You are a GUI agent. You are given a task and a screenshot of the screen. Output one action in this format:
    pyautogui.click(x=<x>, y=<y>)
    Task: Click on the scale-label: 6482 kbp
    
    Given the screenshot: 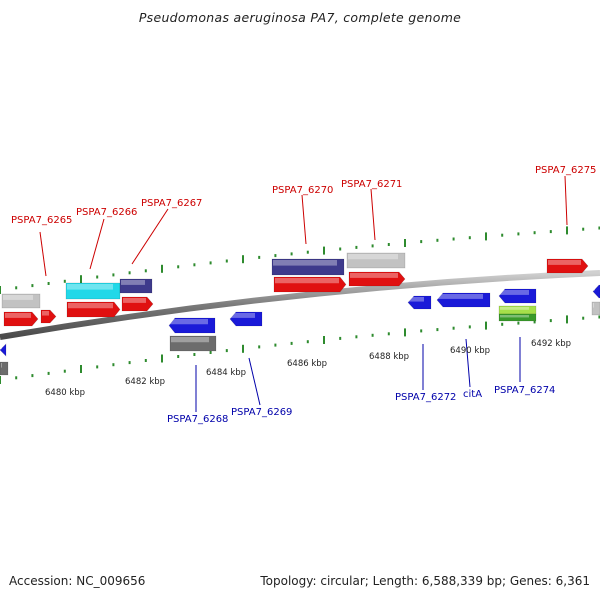 What is the action you would take?
    pyautogui.click(x=145, y=382)
    